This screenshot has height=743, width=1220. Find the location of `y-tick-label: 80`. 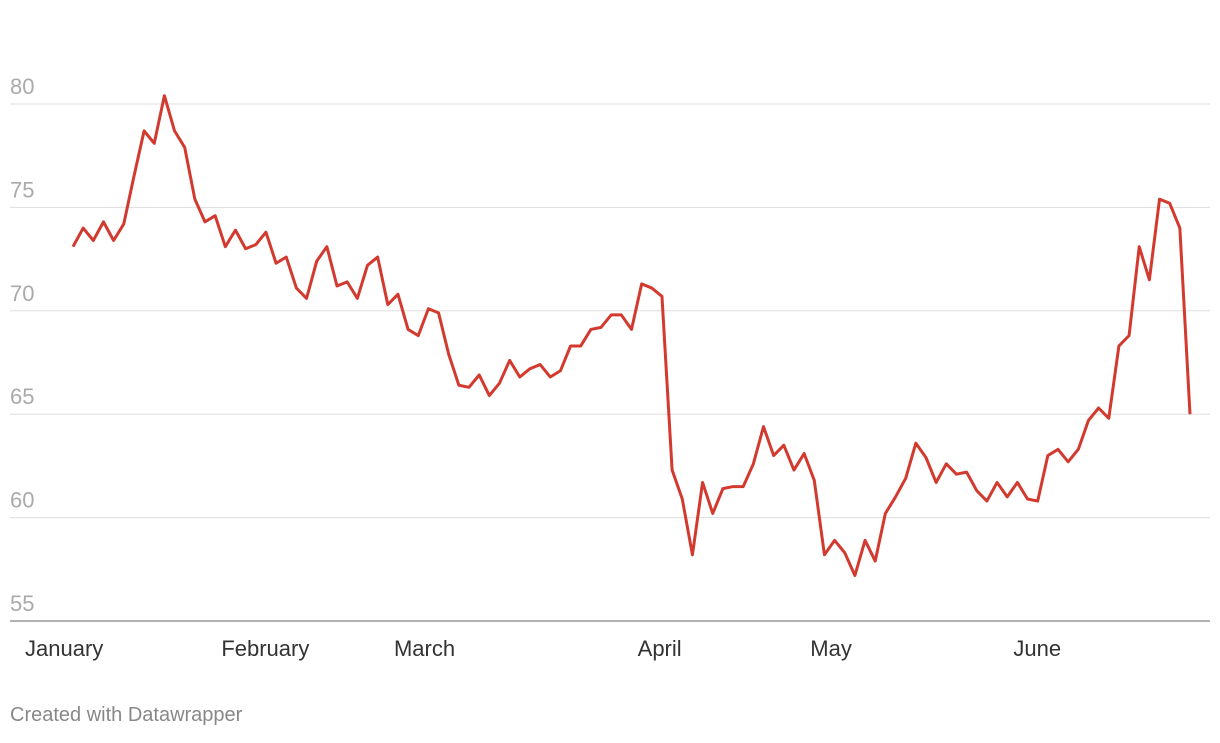

y-tick-label: 80 is located at coordinates (22, 86).